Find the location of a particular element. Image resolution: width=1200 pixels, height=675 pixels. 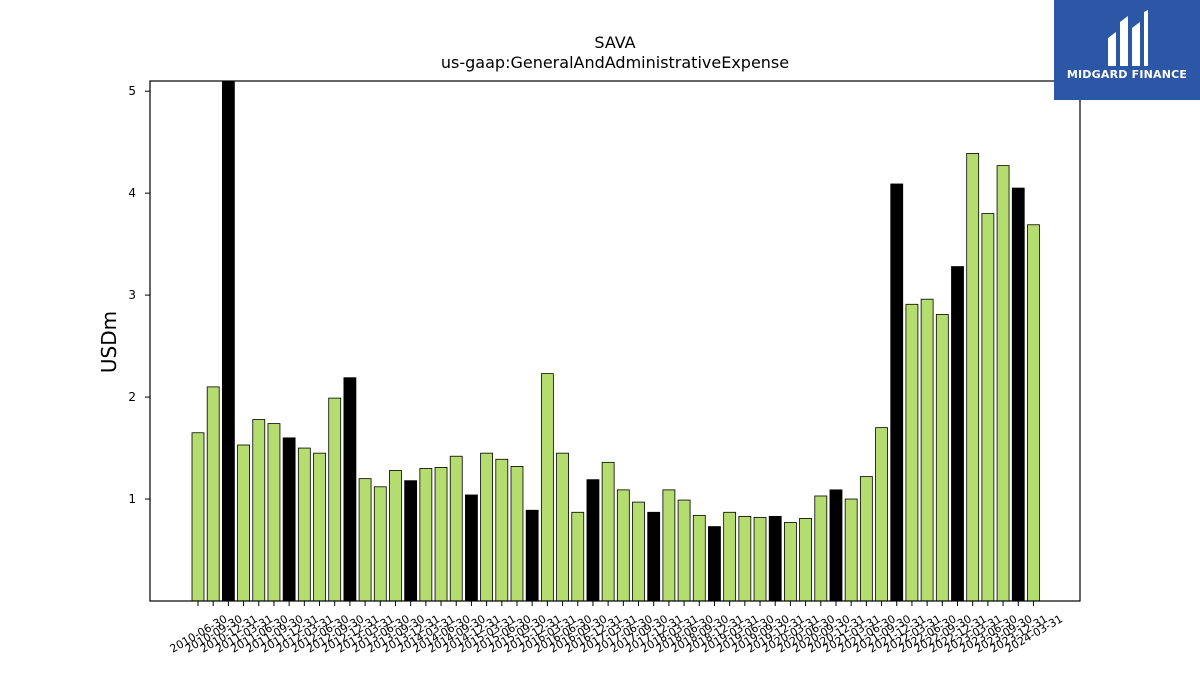

y-tick-label: 5 is located at coordinates (132, 91).